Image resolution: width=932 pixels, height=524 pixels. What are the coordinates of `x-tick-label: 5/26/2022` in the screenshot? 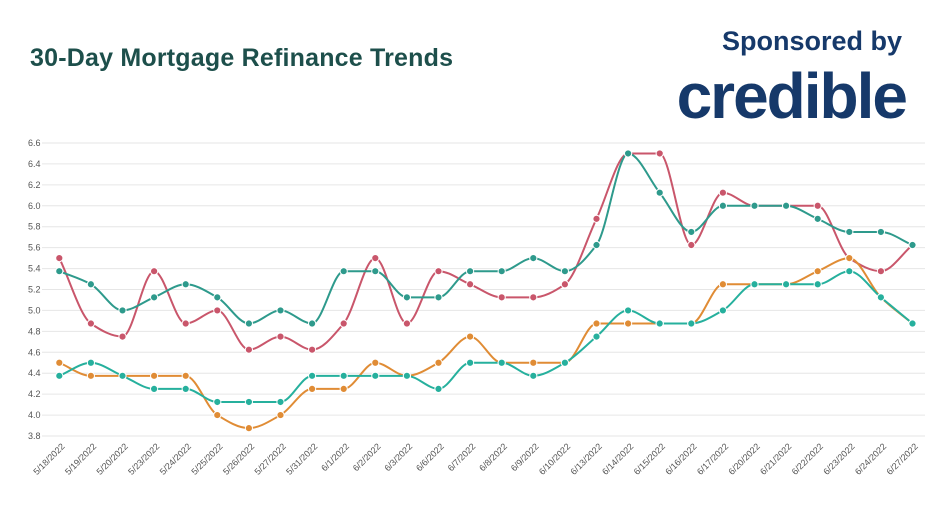 It's located at (238, 458).